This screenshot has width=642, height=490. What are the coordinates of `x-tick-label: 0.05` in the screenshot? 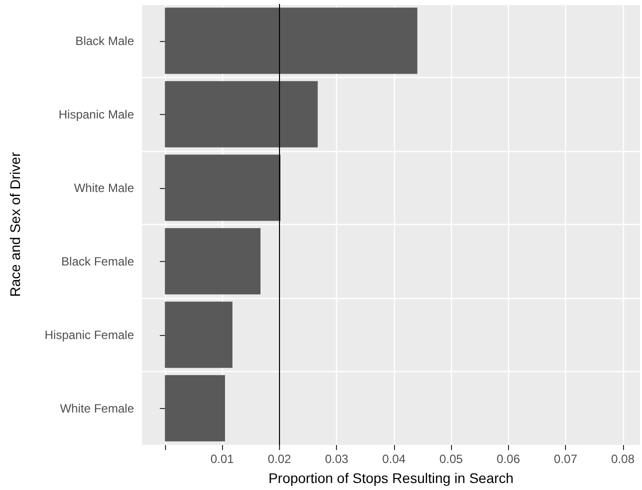 It's located at (451, 459).